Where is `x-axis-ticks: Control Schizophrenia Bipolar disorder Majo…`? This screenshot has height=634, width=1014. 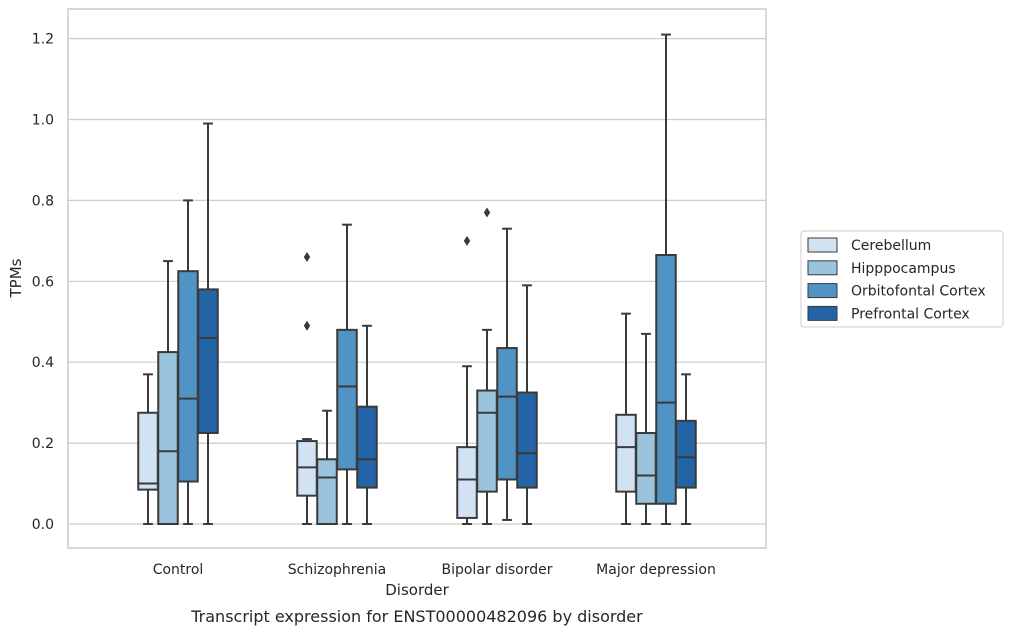 x-axis-ticks: Control Schizophrenia Bipolar disorder Majo… is located at coordinates (434, 570).